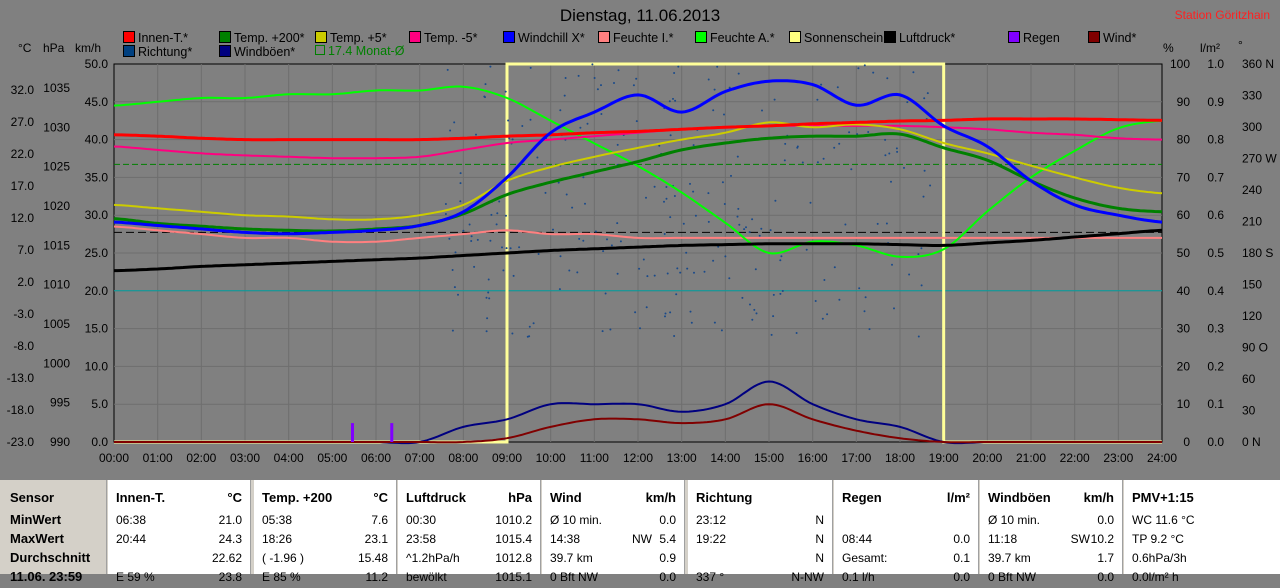  I want to click on legend-label: Temp. +5*, so click(358, 38).